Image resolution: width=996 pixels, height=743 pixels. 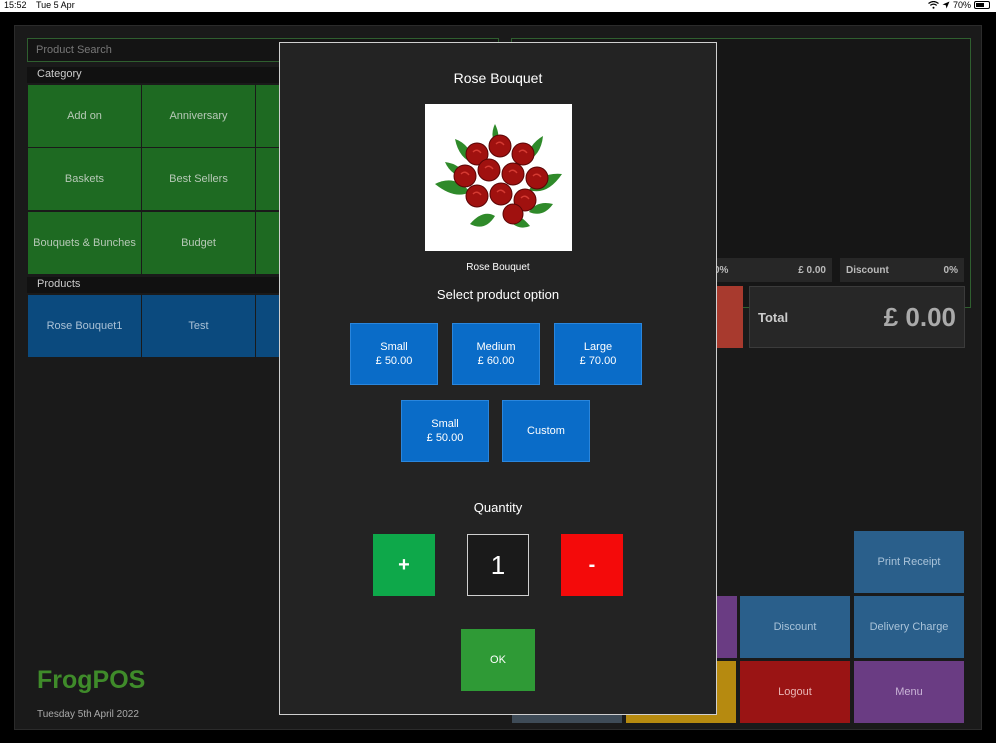 What do you see at coordinates (598, 361) in the screenshot?
I see `option-price: £ 70.00` at bounding box center [598, 361].